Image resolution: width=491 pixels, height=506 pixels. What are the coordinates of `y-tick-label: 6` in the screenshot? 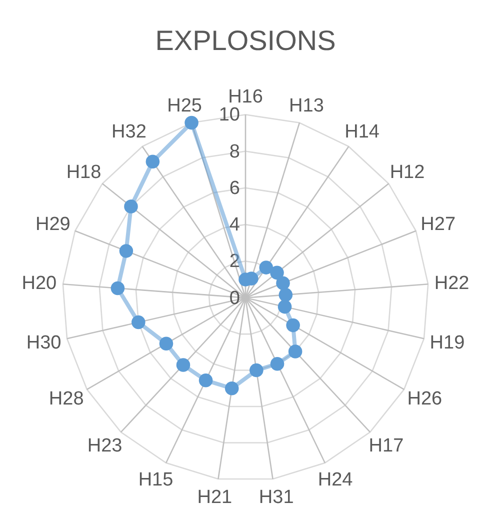 It's located at (234, 188).